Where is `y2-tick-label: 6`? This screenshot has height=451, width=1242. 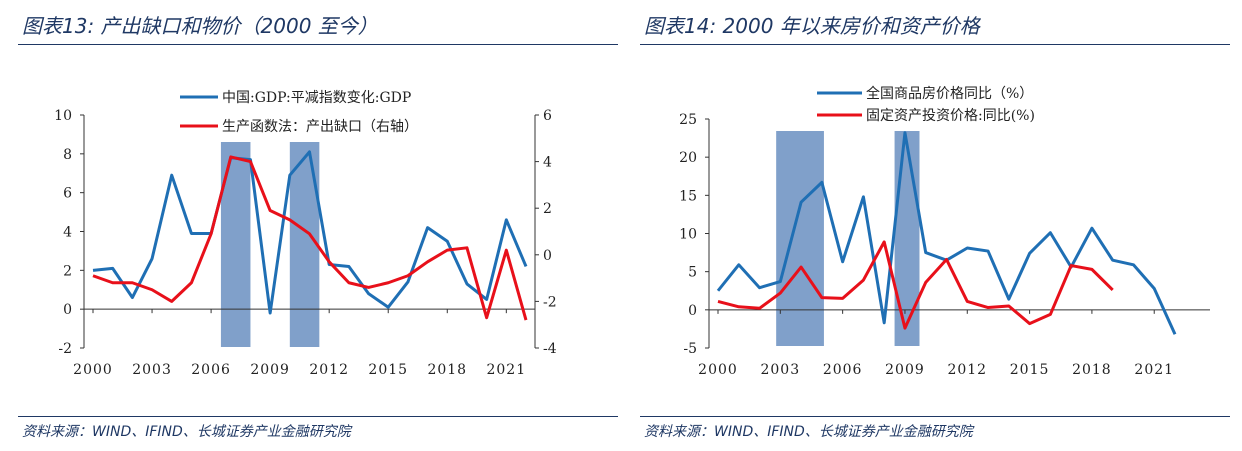
y2-tick-label: 6 is located at coordinates (547, 116).